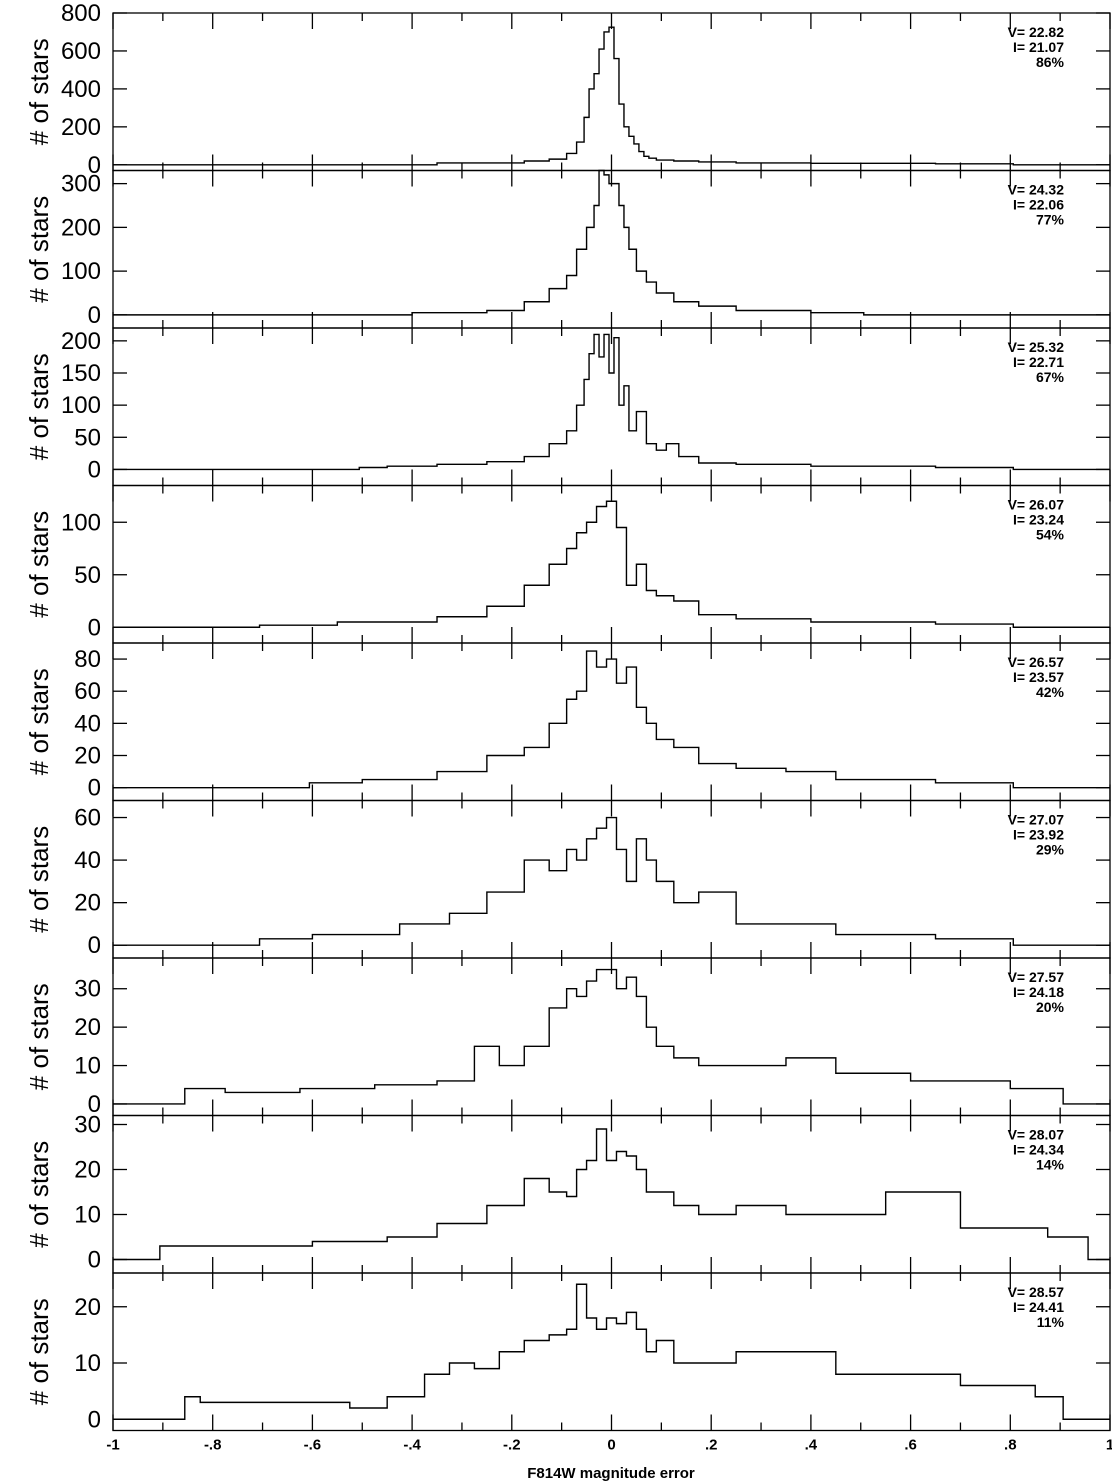 The height and width of the screenshot is (1484, 1112). I want to click on y-tick-label: 150, so click(81, 373).